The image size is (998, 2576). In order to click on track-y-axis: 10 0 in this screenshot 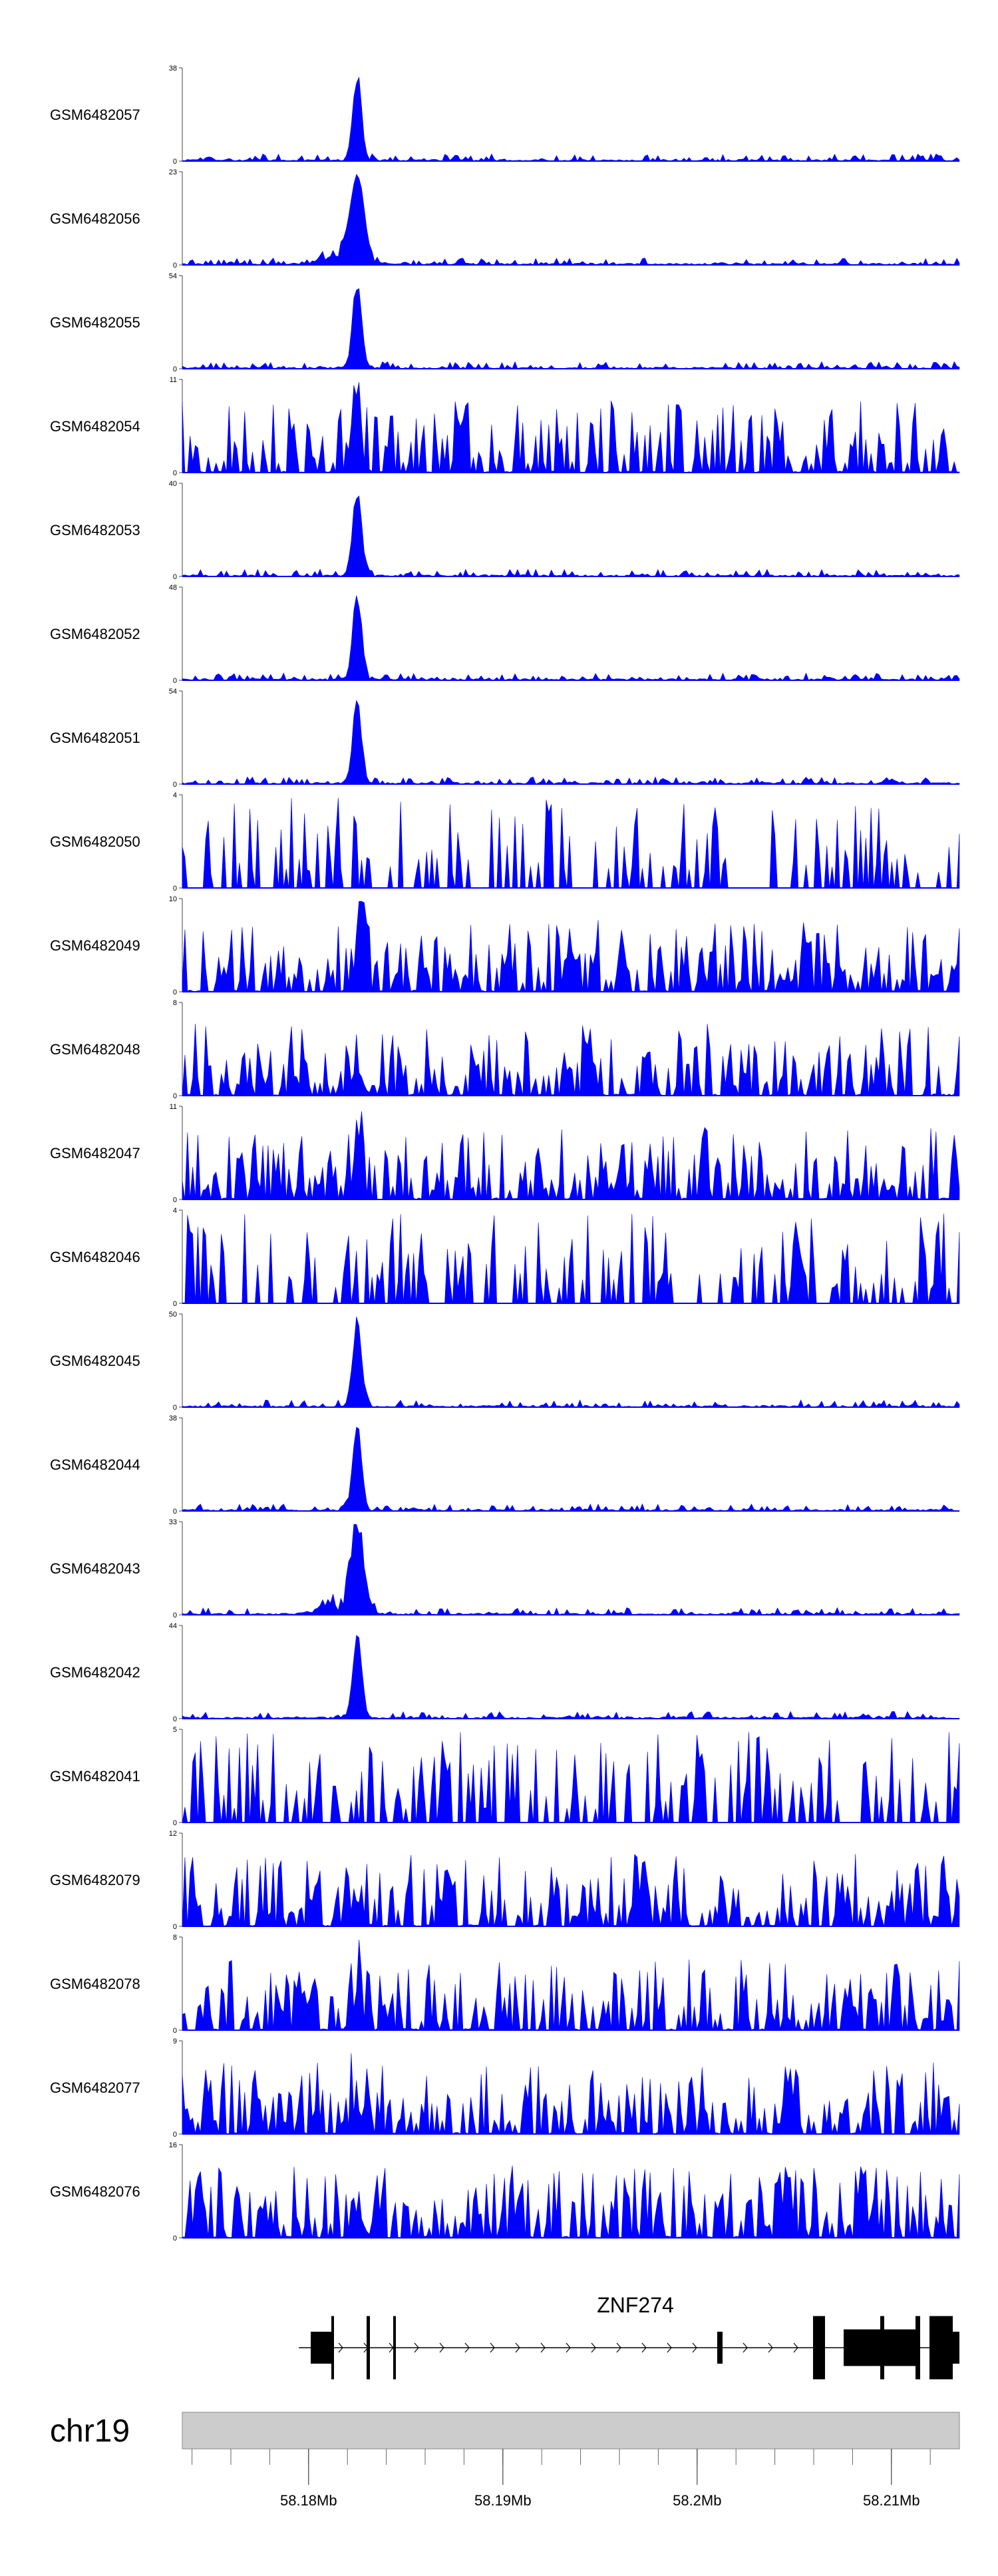, I will do `click(176, 945)`.